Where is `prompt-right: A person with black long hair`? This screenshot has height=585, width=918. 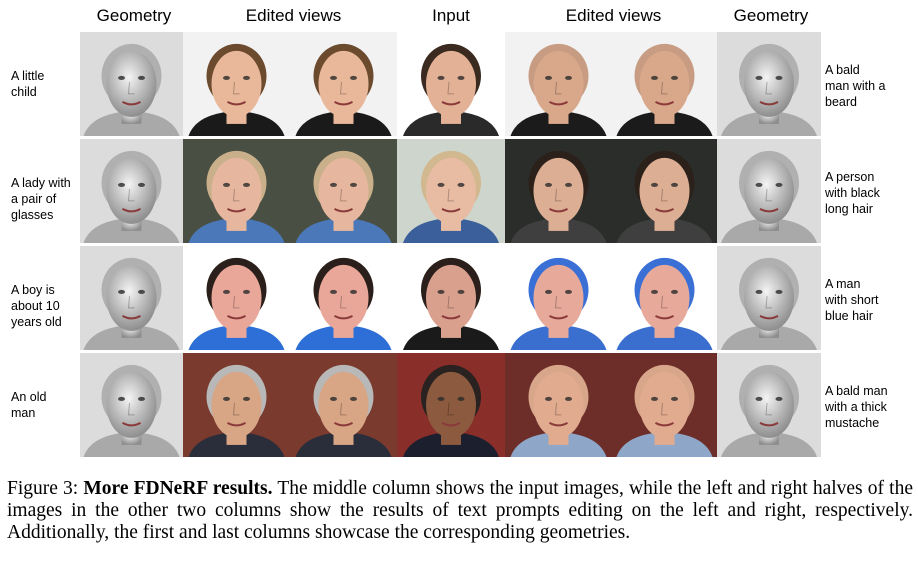
prompt-right: A person with black long hair is located at coordinates (852, 193).